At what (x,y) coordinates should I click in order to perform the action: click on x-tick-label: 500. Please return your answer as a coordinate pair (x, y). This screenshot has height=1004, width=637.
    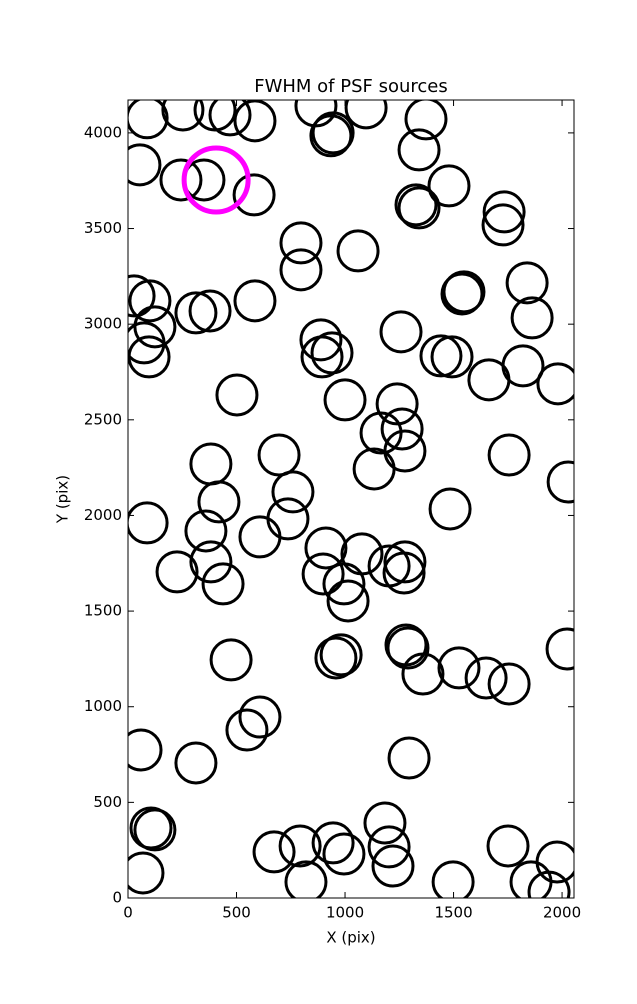
    Looking at the image, I should click on (236, 913).